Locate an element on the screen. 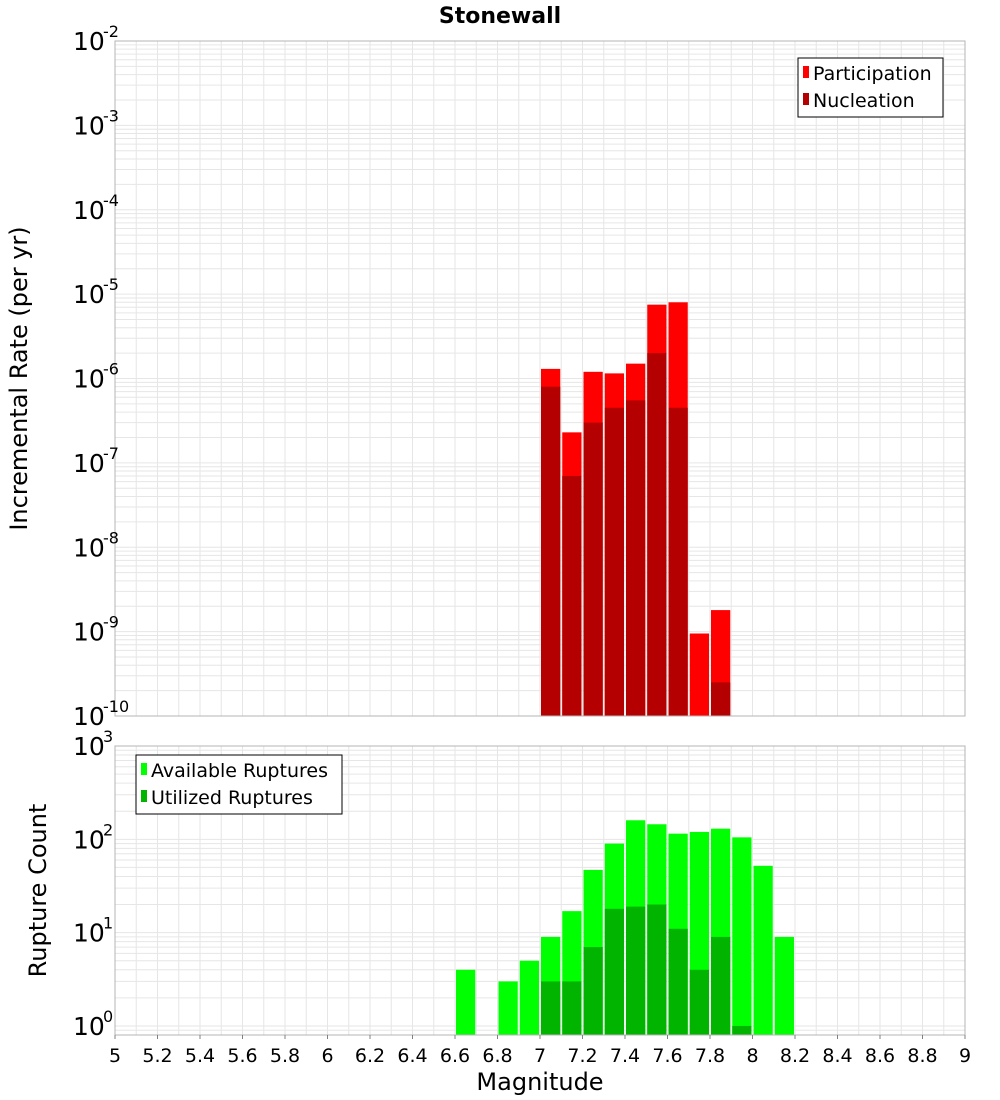  rate-y-axis-label: Incremental Rate (per yr) is located at coordinates (19, 378).